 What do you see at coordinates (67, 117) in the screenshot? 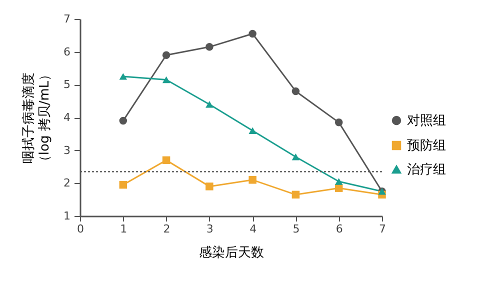
I see `y-tick-label: 4` at bounding box center [67, 117].